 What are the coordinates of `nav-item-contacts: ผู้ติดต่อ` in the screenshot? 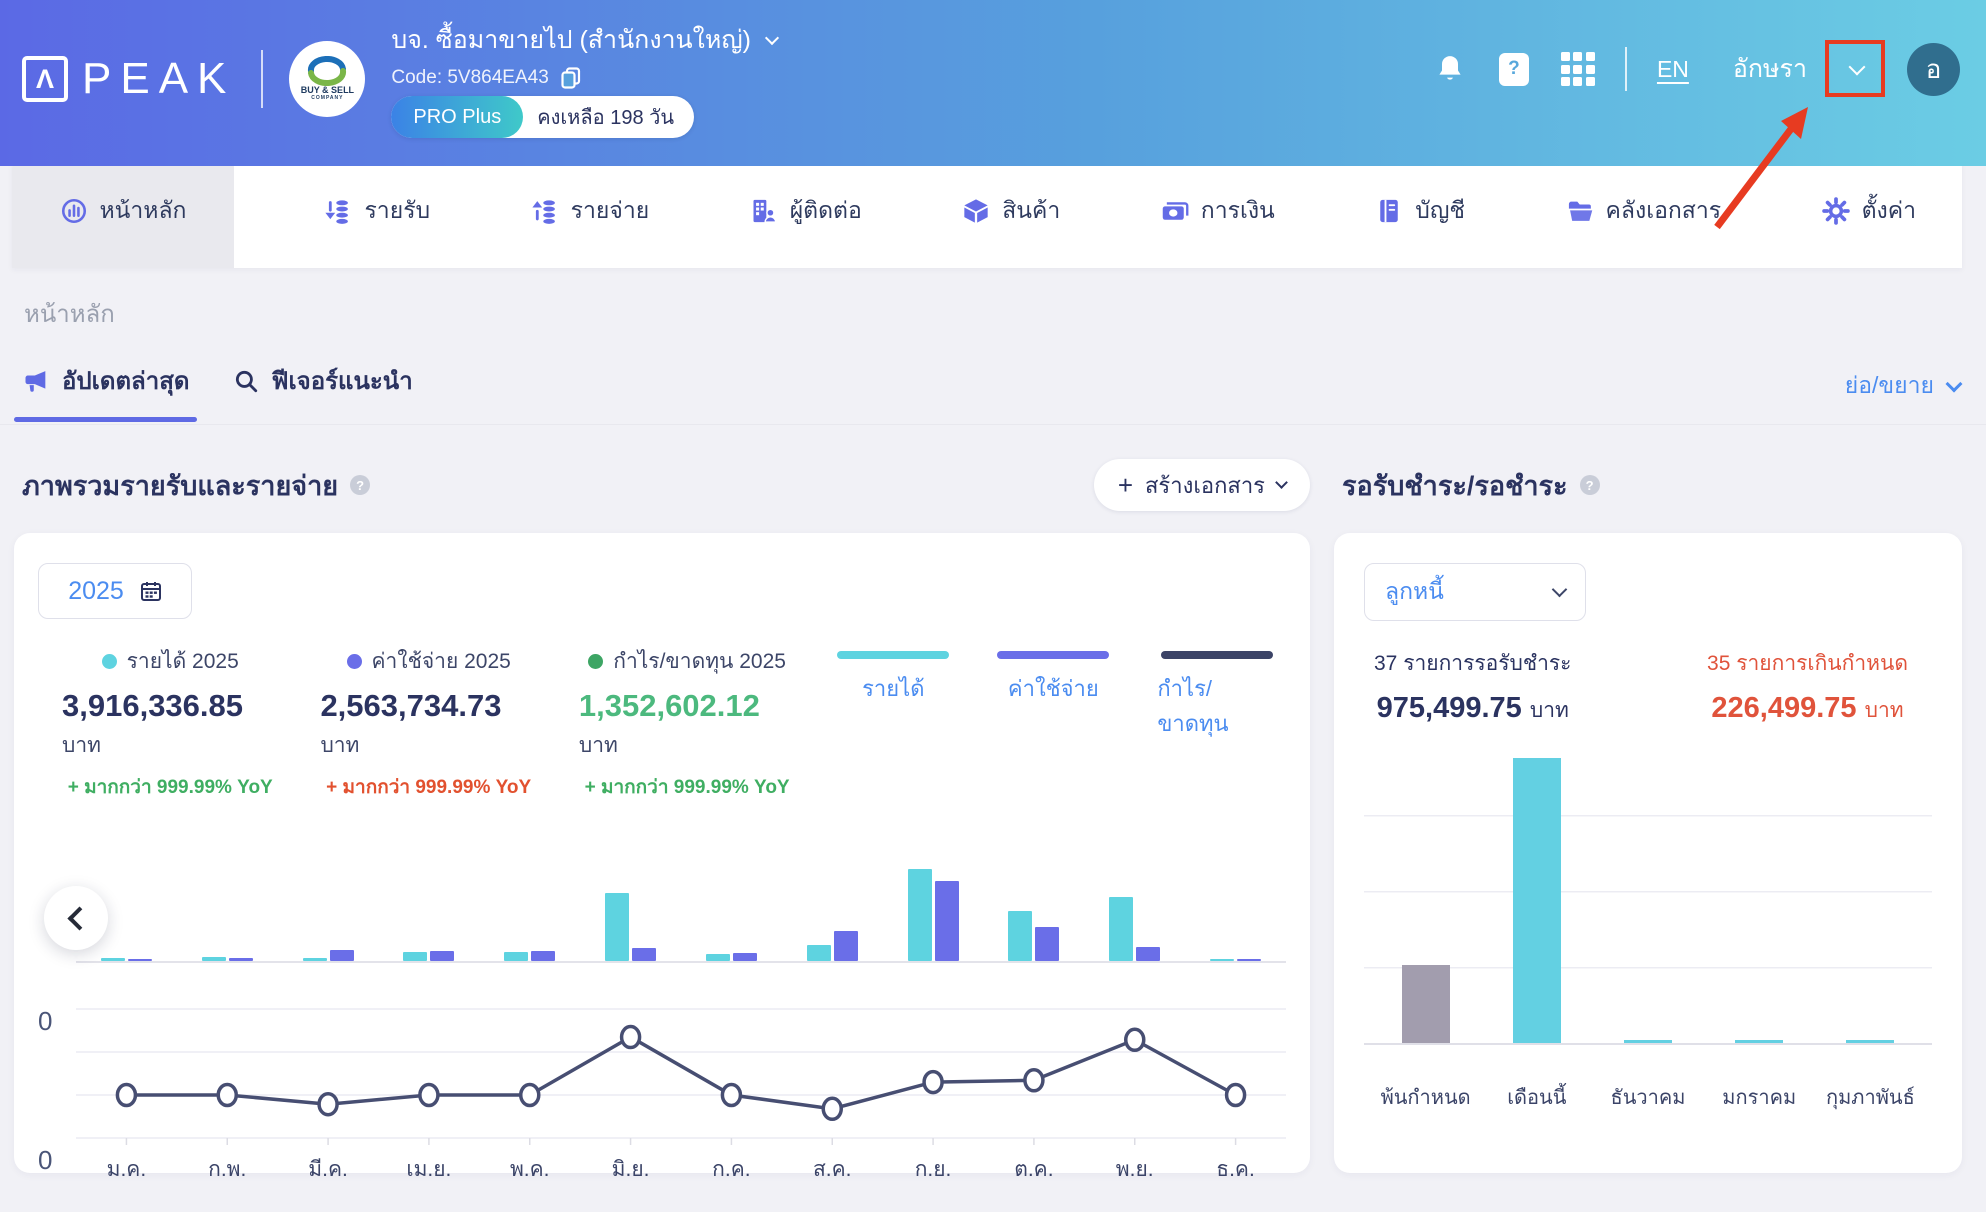 It's located at (806, 211).